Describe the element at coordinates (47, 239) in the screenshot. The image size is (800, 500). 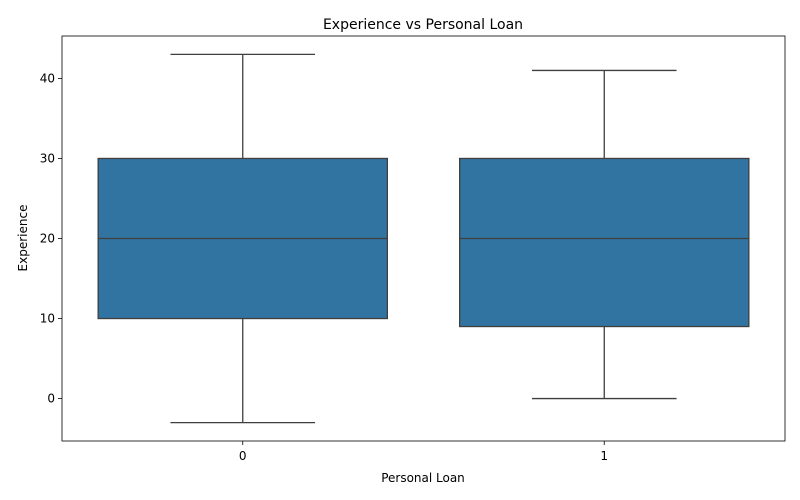
I see `y-tick-label: 20` at that location.